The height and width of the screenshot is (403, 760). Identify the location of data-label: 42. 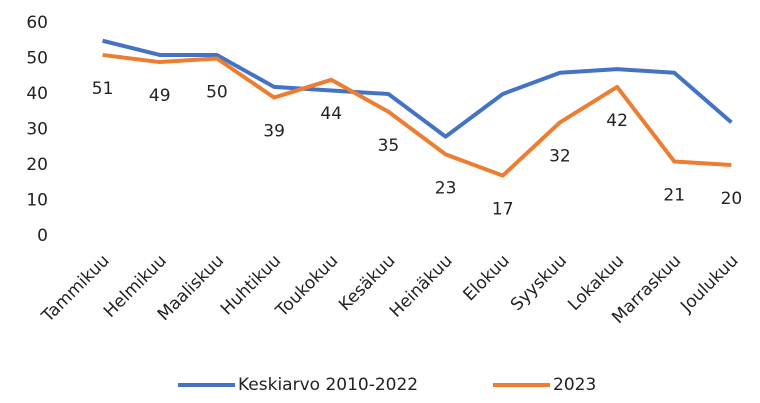
(617, 121).